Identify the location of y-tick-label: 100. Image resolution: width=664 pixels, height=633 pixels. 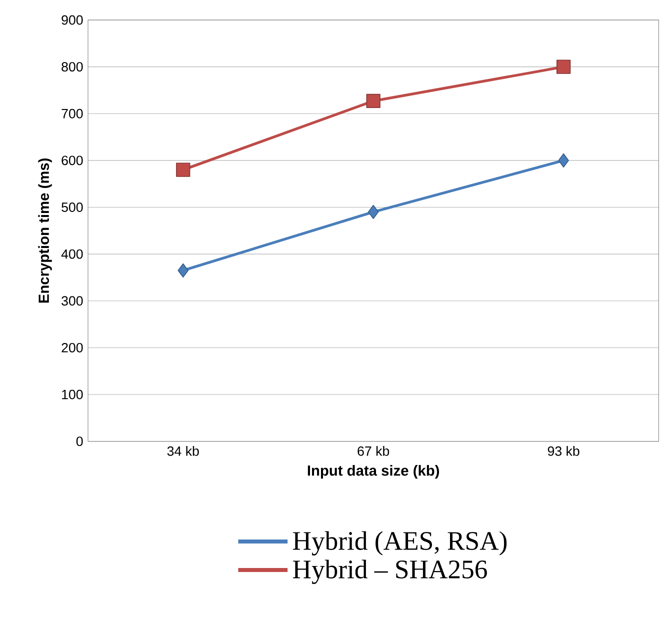
(72, 395).